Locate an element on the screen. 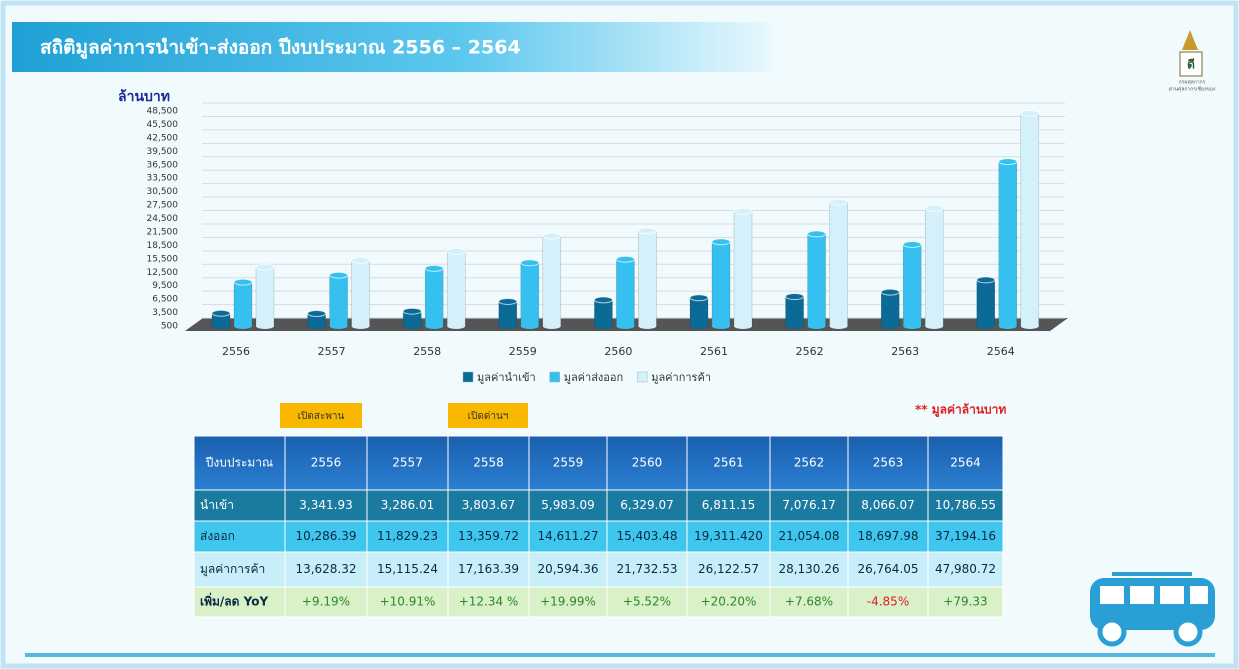 Image resolution: width=1239 pixels, height=669 pixels. x-tick-label: 2564 is located at coordinates (1001, 351).